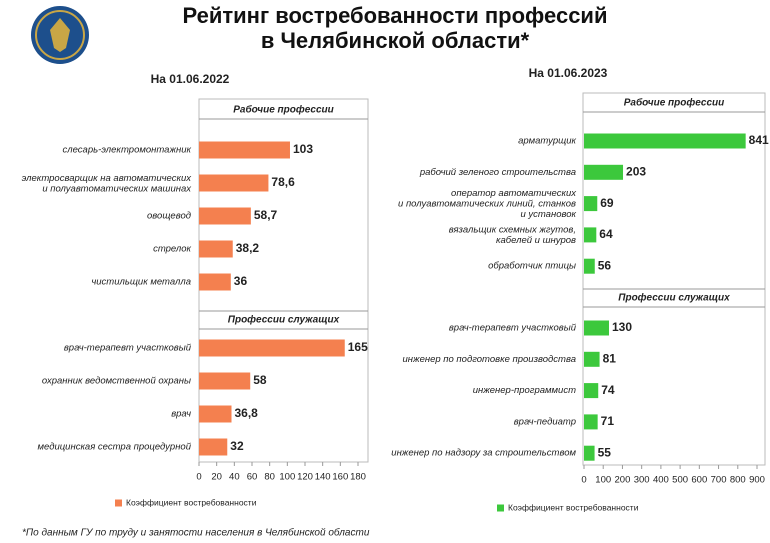 The height and width of the screenshot is (543, 770). Describe the element at coordinates (252, 477) in the screenshot. I see `x-tick-label: 60` at that location.